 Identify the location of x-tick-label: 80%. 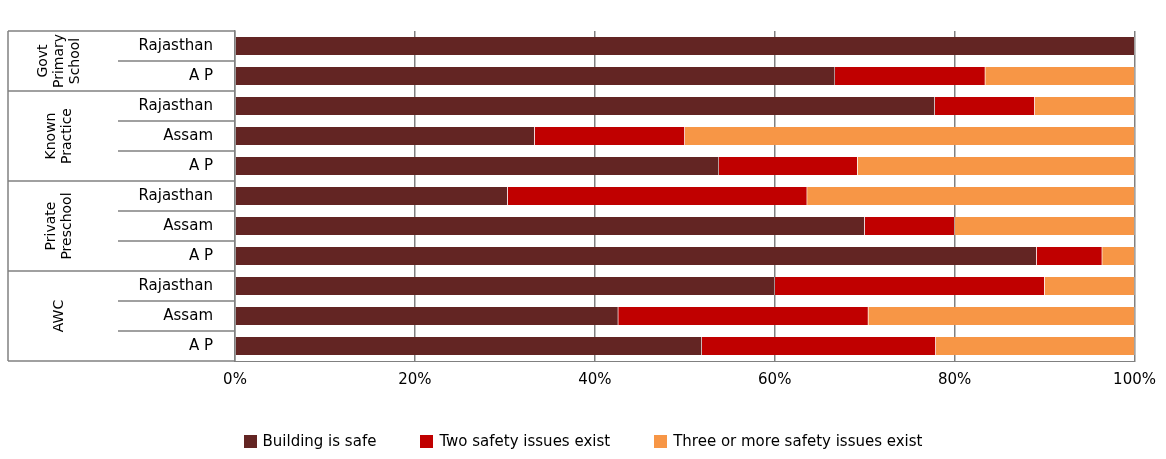
(954, 378).